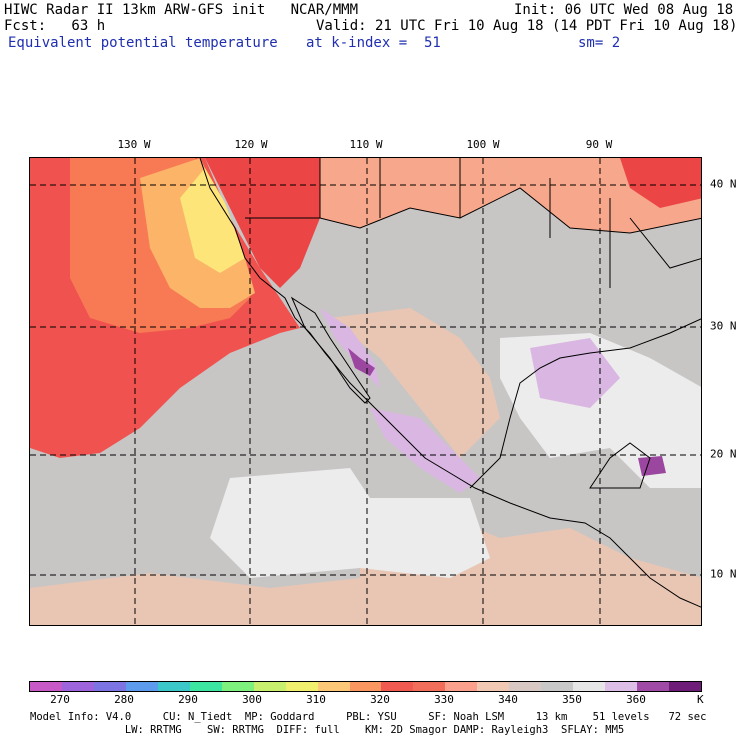  I want to click on colorbar, so click(365, 686).